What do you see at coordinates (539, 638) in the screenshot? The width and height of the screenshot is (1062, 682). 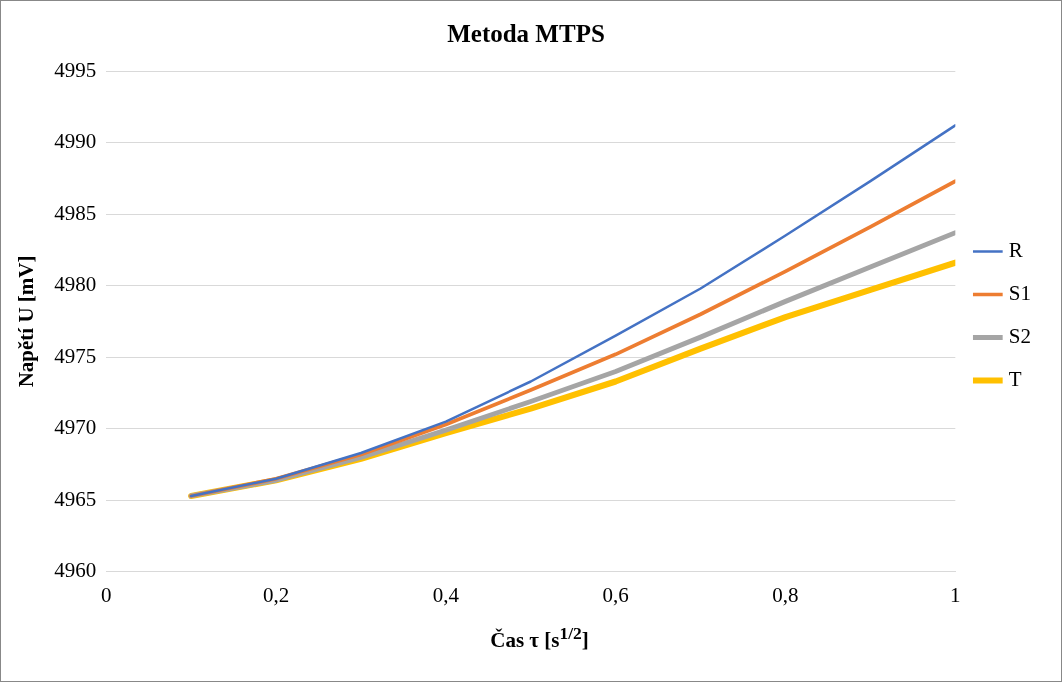 I see `x-axis-title: Čas τ [s$^{1/2}$]` at bounding box center [539, 638].